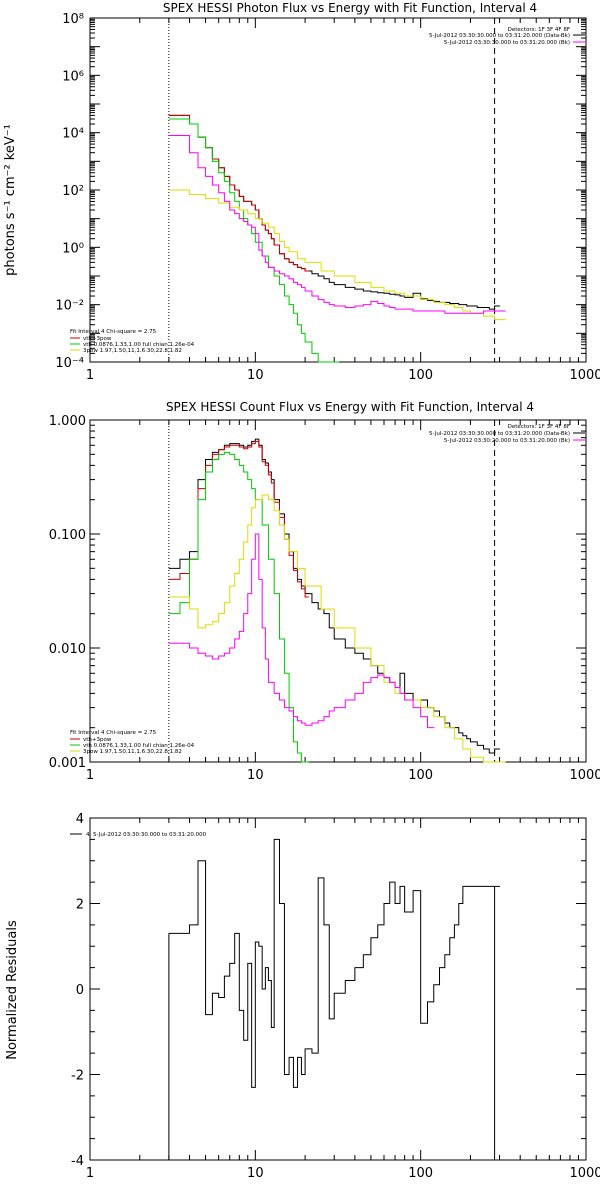  Describe the element at coordinates (73, 19) in the screenshot. I see `y-tick-label: 10⁸` at that location.